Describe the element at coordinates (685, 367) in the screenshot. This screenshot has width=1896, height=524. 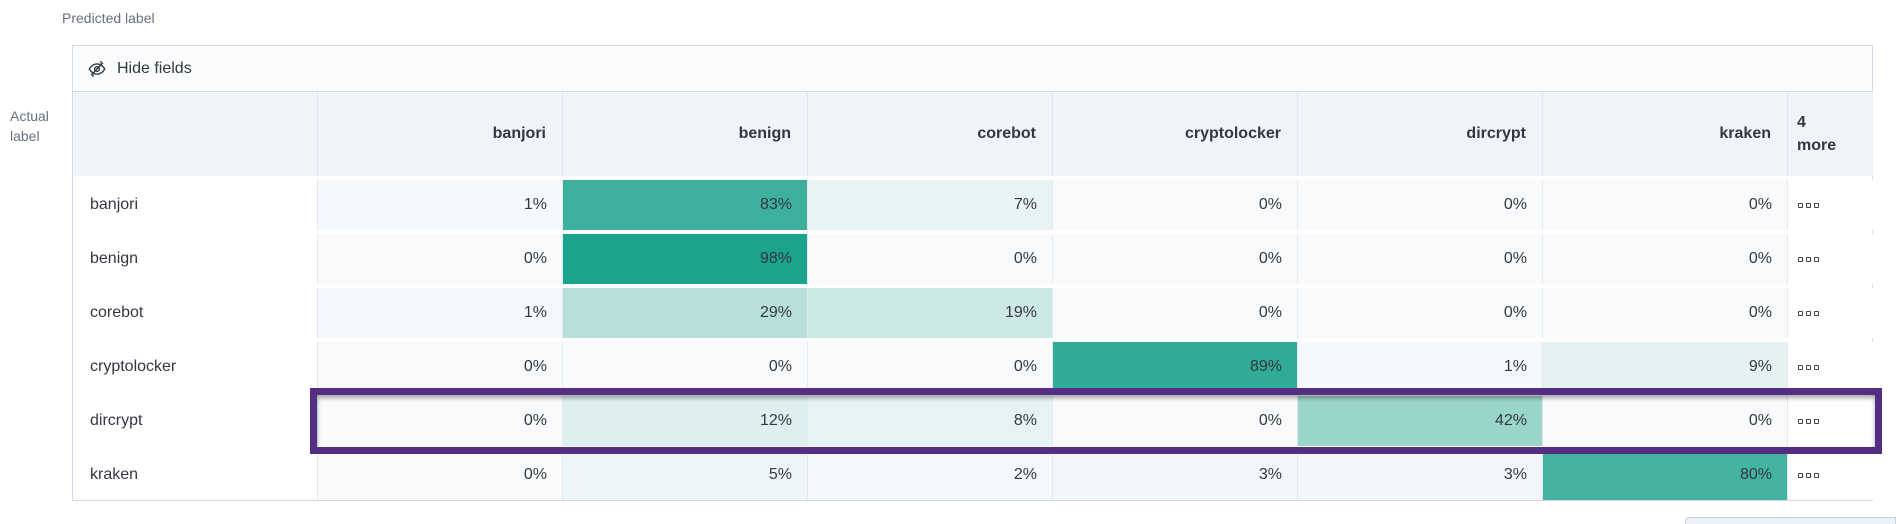
I see `matrix-cell-cryptolocker-benign: 0%` at that location.